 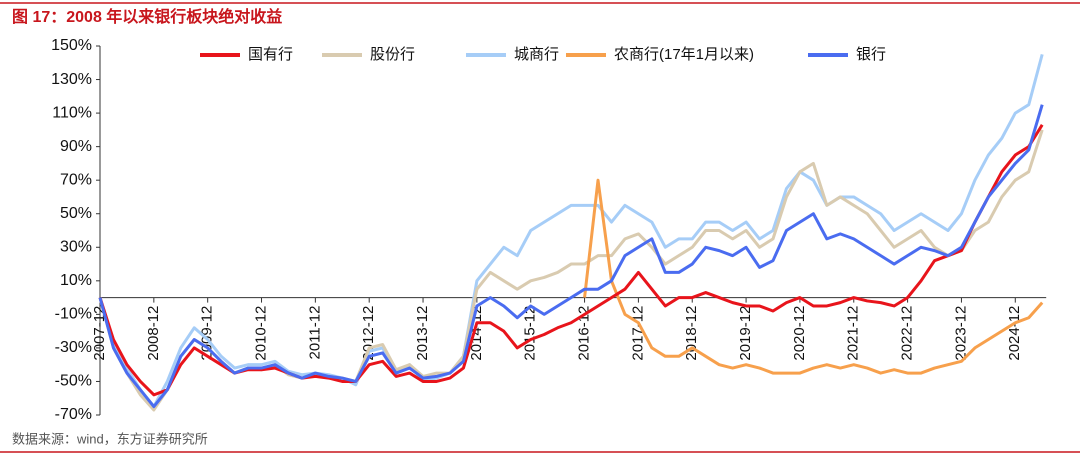 What do you see at coordinates (745, 333) in the screenshot?
I see `x-tick-label: 2019-12` at bounding box center [745, 333].